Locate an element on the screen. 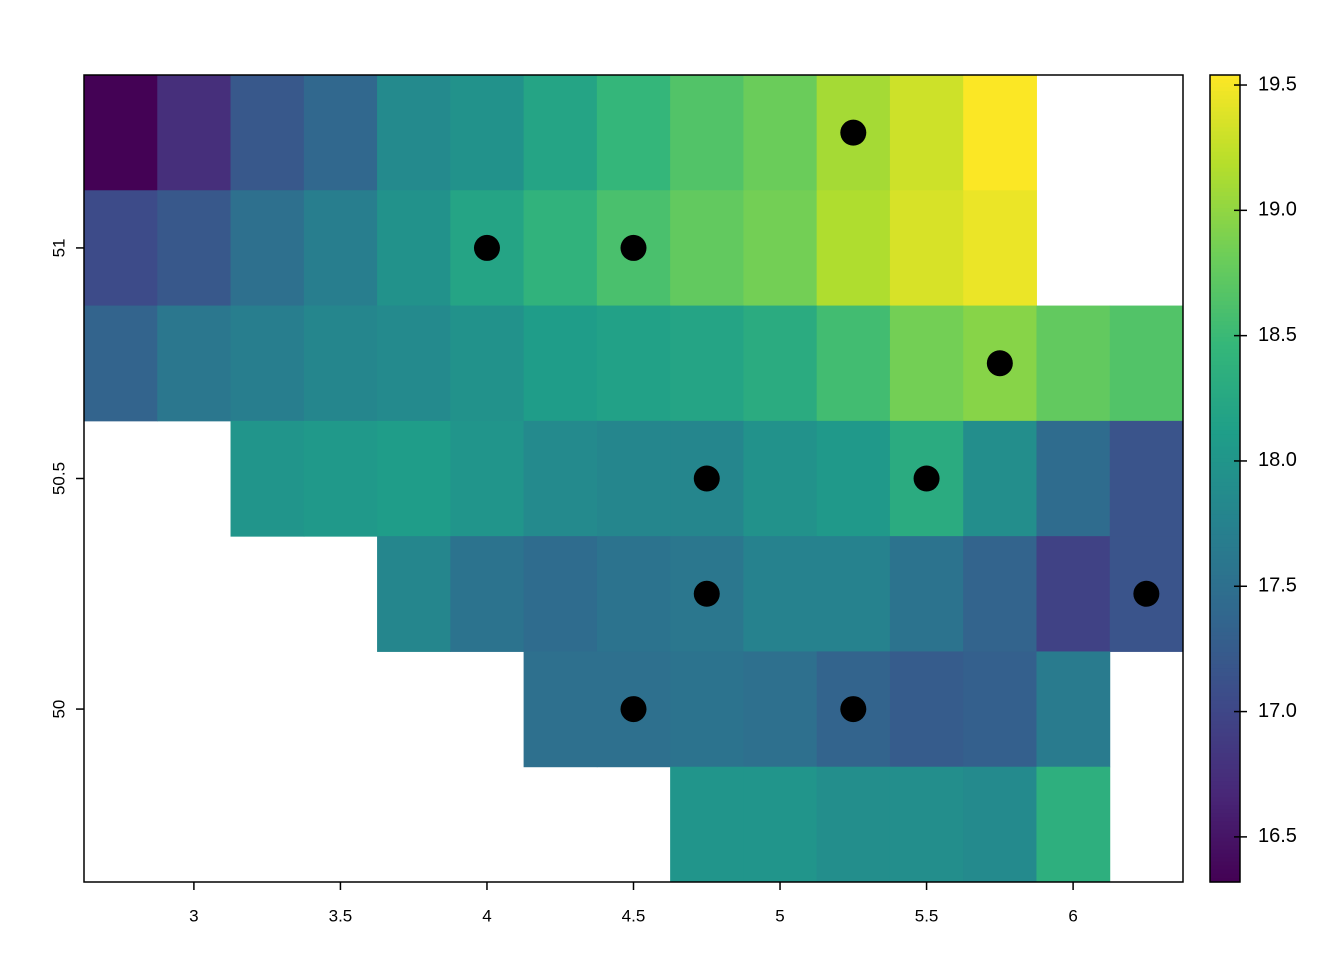 This screenshot has width=1344, height=960. colorbar-tick-label: 19.5 is located at coordinates (1277, 84).